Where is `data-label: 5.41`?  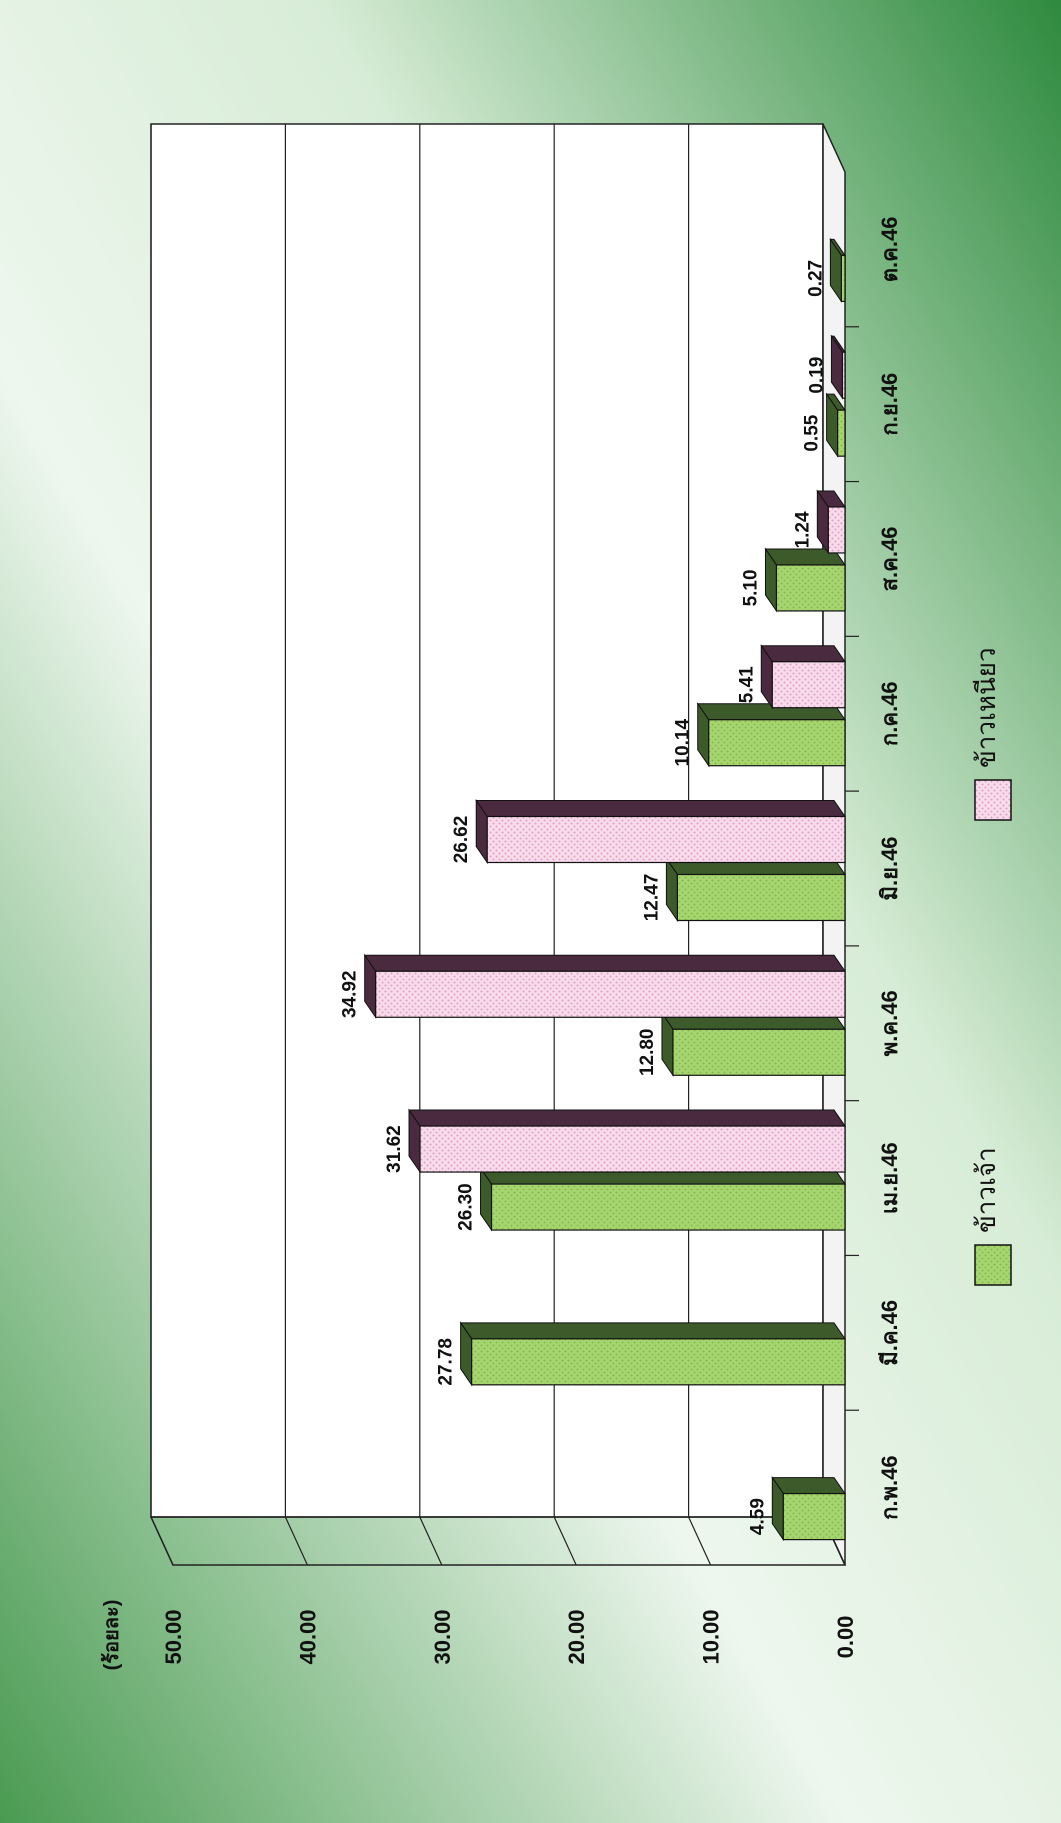 data-label: 5.41 is located at coordinates (746, 684).